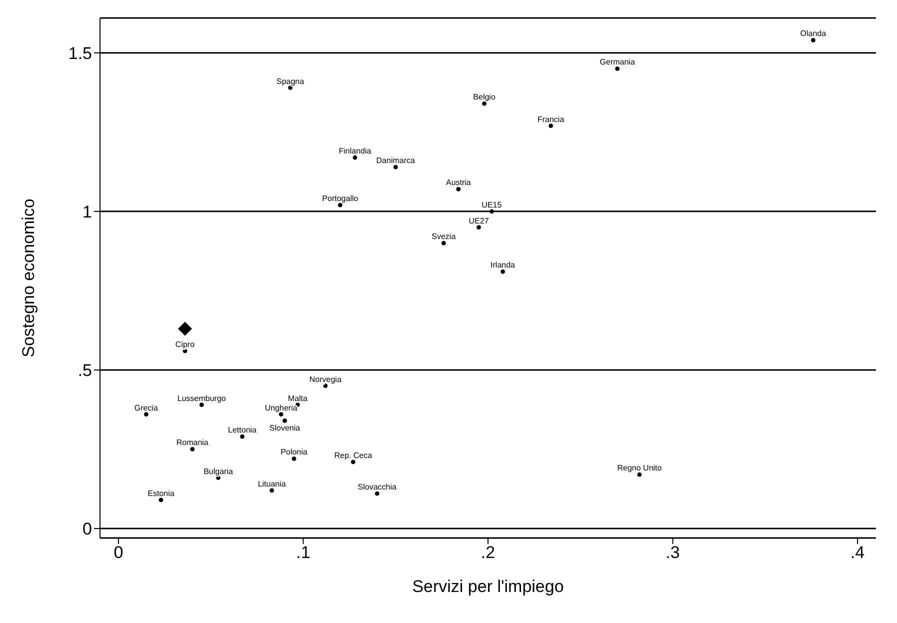  What do you see at coordinates (503, 265) in the screenshot?
I see `data-label: Irlanda` at bounding box center [503, 265].